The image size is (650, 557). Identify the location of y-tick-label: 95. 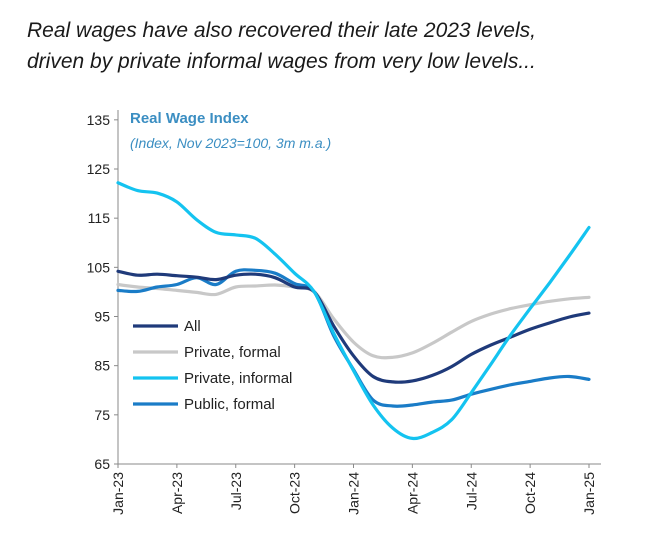
(102, 317).